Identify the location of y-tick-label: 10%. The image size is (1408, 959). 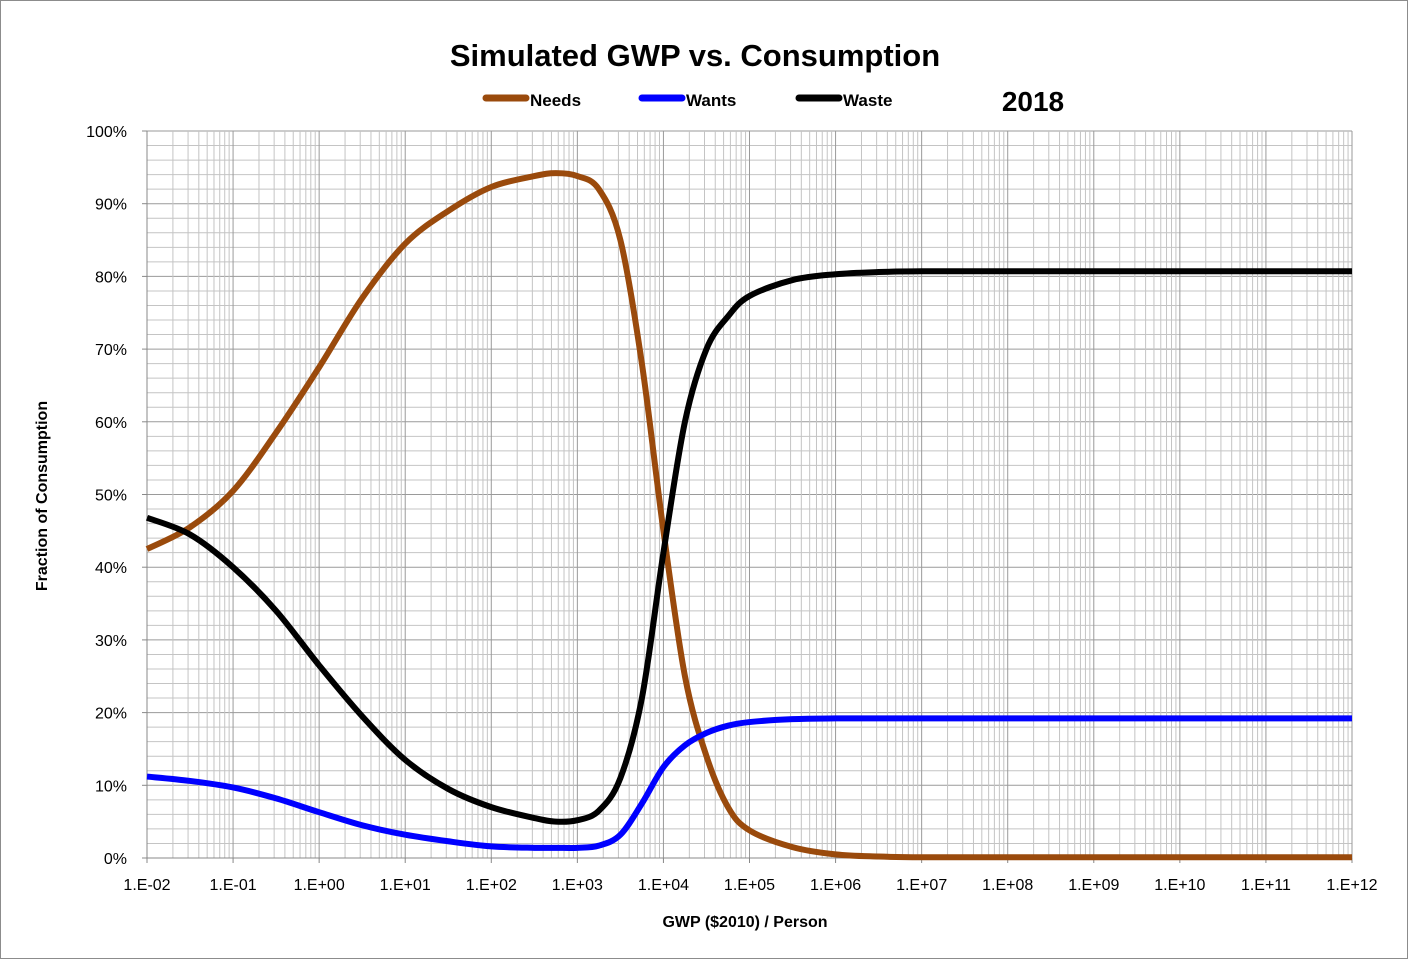
(111, 786).